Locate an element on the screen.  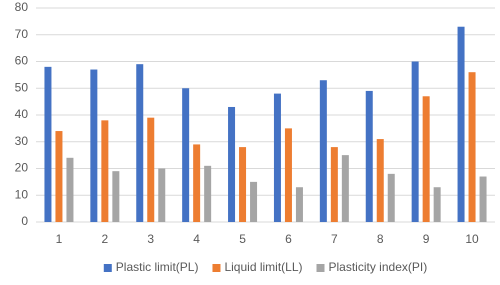
x-tick-label: 5 is located at coordinates (242, 239).